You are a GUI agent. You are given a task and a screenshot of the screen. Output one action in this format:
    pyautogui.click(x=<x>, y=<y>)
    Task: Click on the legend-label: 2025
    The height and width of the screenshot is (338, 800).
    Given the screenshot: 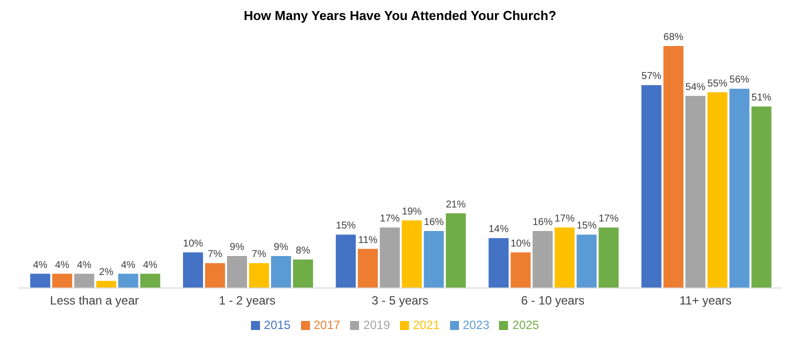 What is the action you would take?
    pyautogui.click(x=526, y=325)
    